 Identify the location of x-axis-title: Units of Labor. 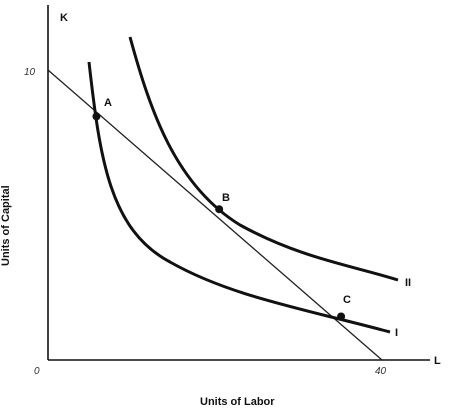
(237, 402).